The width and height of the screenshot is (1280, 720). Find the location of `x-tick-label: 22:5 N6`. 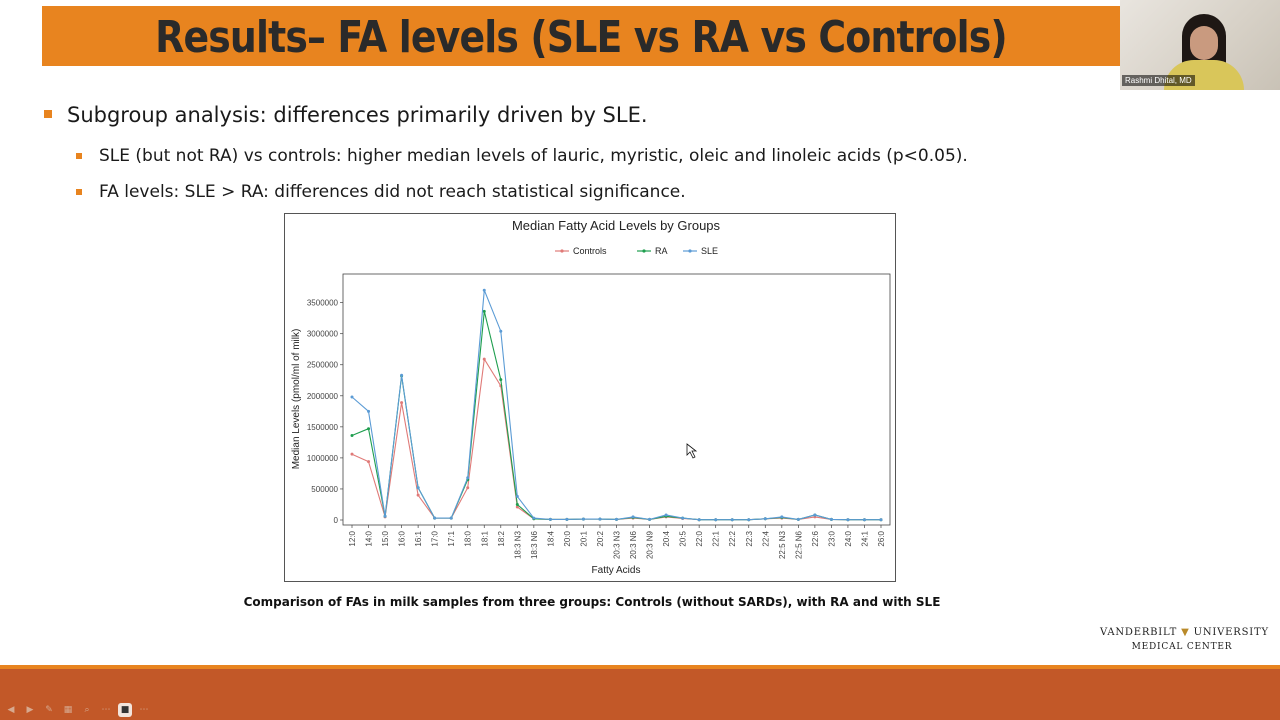

x-tick-label: 22:5 N6 is located at coordinates (798, 544).